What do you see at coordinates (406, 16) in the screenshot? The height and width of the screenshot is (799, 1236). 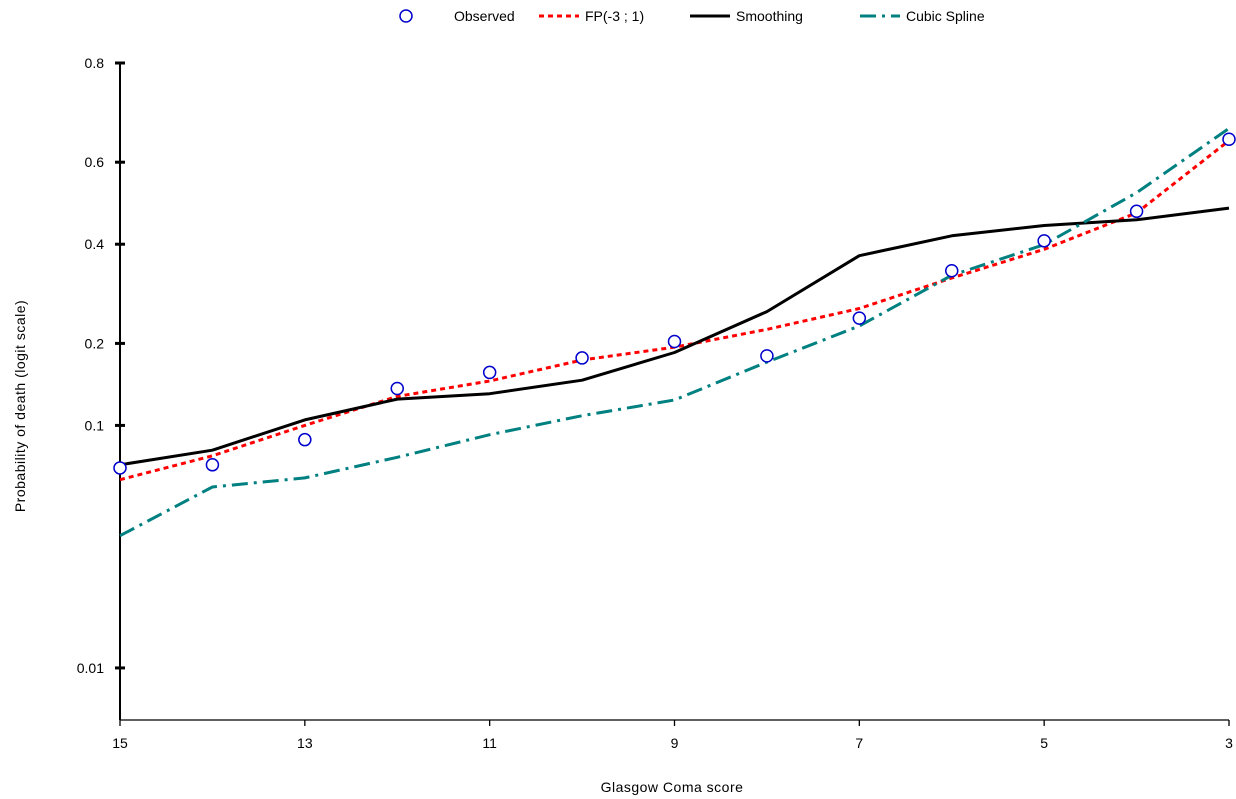 I see `legend-marker-observed` at bounding box center [406, 16].